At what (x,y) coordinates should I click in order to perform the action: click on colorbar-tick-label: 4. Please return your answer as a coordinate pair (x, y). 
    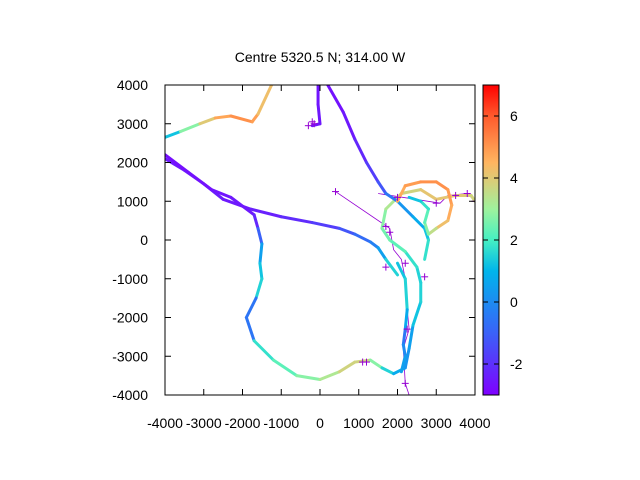
    Looking at the image, I should click on (514, 178).